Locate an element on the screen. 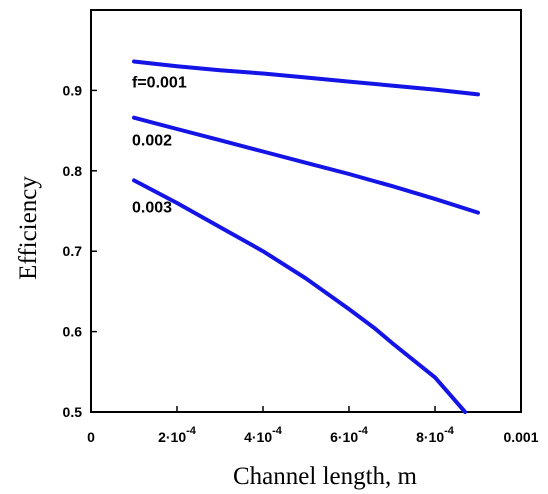 This screenshot has height=494, width=548. x-tick-label: 0 is located at coordinates (91, 437).